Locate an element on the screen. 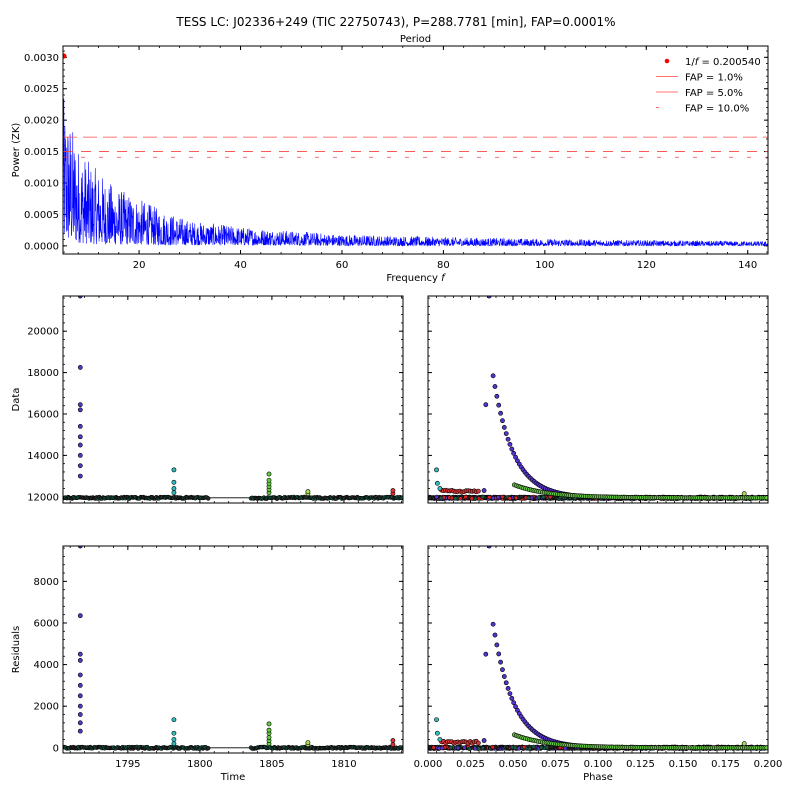  y-axis-label: Residuals is located at coordinates (16, 649).